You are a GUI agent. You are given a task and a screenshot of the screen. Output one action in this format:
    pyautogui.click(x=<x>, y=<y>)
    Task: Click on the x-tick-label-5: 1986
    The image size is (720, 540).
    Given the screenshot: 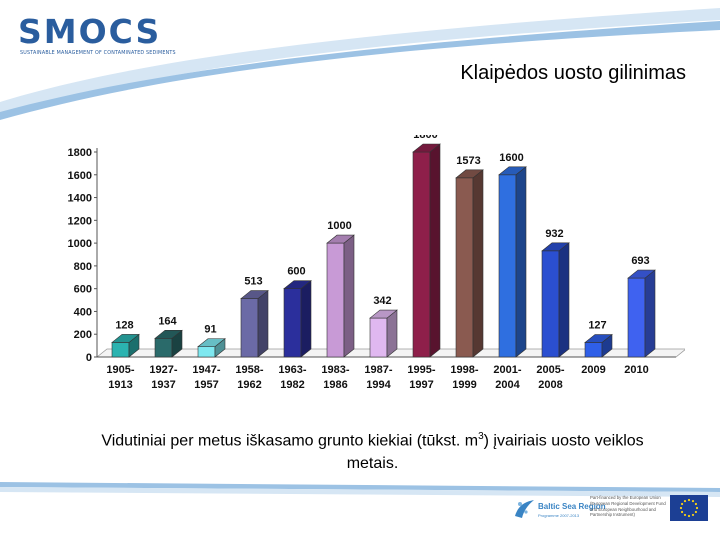 What is the action you would take?
    pyautogui.click(x=335, y=385)
    